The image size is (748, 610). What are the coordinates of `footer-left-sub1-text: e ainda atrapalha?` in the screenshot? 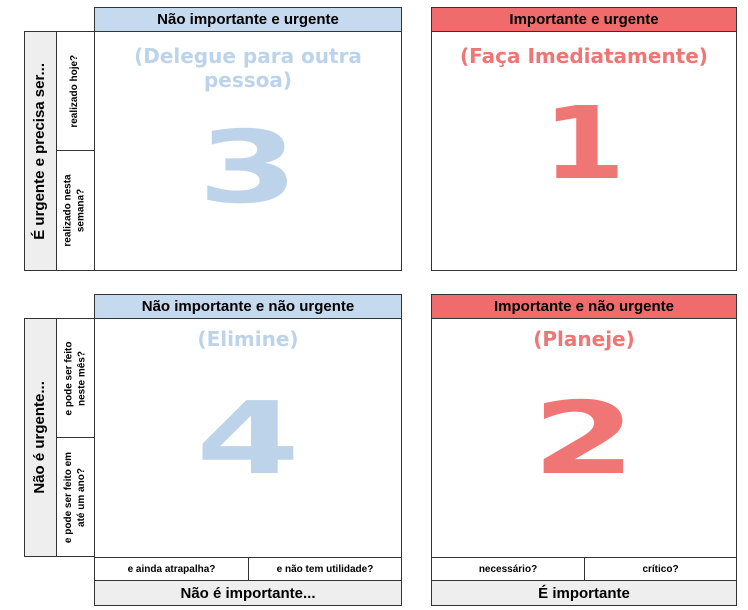 It's located at (171, 569).